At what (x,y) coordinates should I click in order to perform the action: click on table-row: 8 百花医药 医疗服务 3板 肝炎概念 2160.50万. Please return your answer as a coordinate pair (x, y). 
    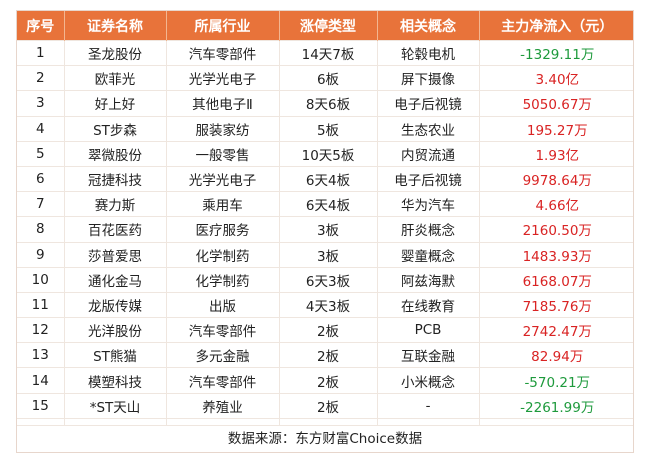
    Looking at the image, I should click on (325, 229).